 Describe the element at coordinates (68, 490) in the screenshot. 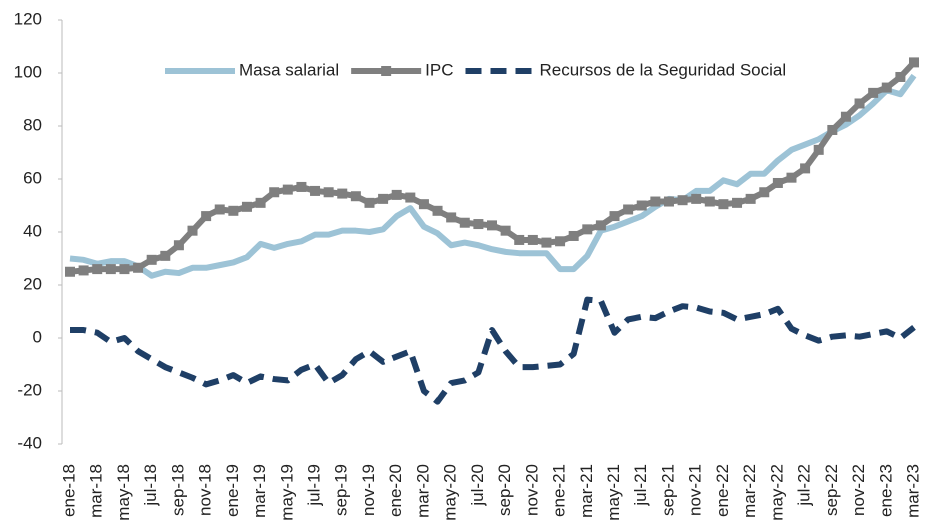

I see `x-tick-label: ene-18` at that location.